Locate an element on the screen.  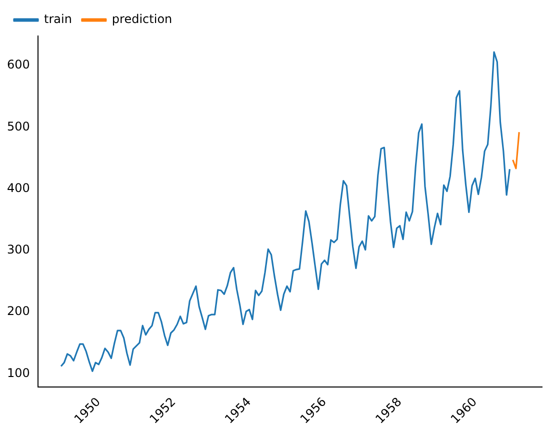
y-tick-label: 500 is located at coordinates (18, 126).